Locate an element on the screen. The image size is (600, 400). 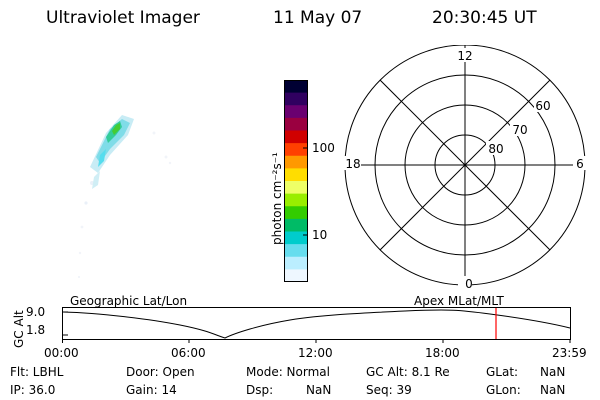
filter-info: Flt: LBHL is located at coordinates (37, 372).